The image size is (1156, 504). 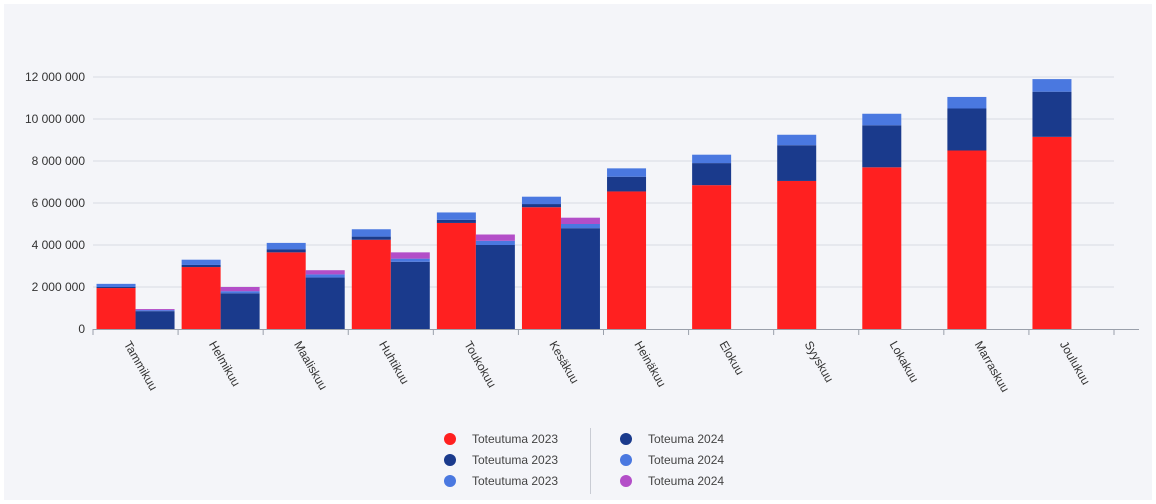 I want to click on y-tick-label: 2 000 000, so click(x=59, y=287).